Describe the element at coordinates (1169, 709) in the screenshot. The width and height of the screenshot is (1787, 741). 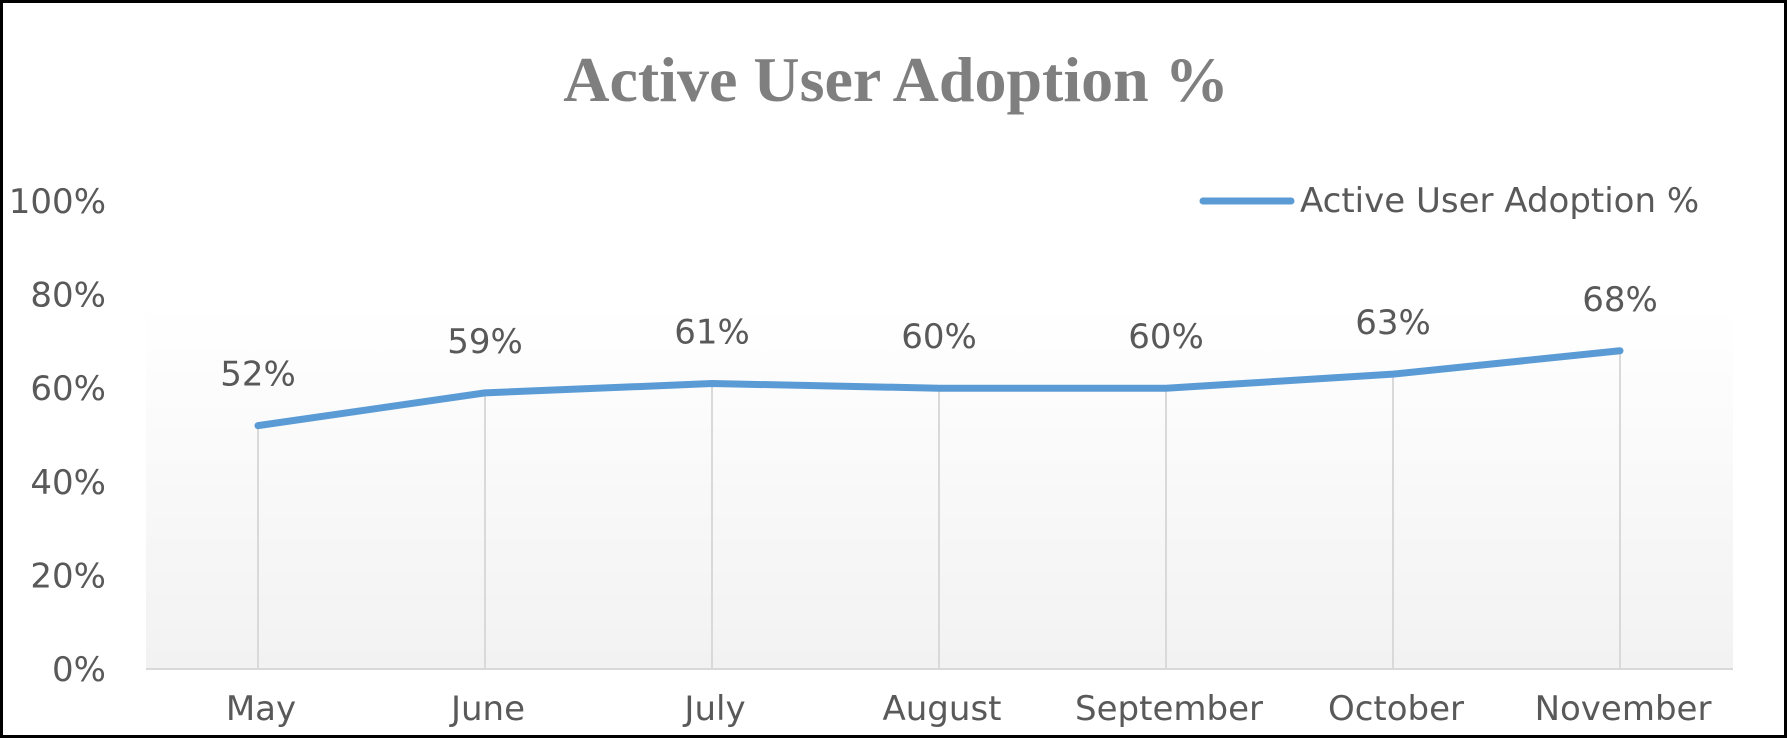
I see `x-tick-label: September` at that location.